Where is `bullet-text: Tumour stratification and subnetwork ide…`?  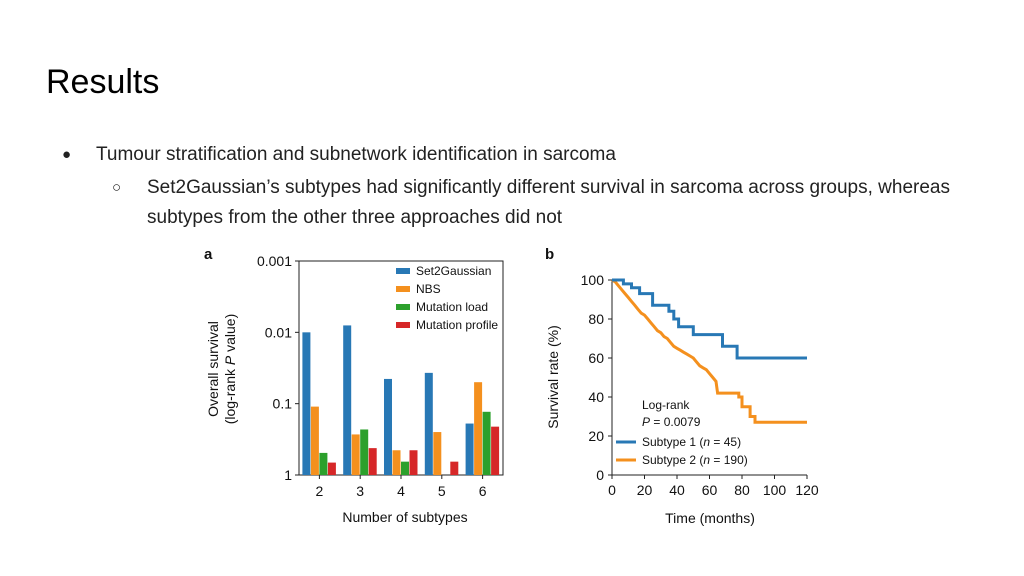 bullet-text: Tumour stratification and subnetwork ide… is located at coordinates (356, 154).